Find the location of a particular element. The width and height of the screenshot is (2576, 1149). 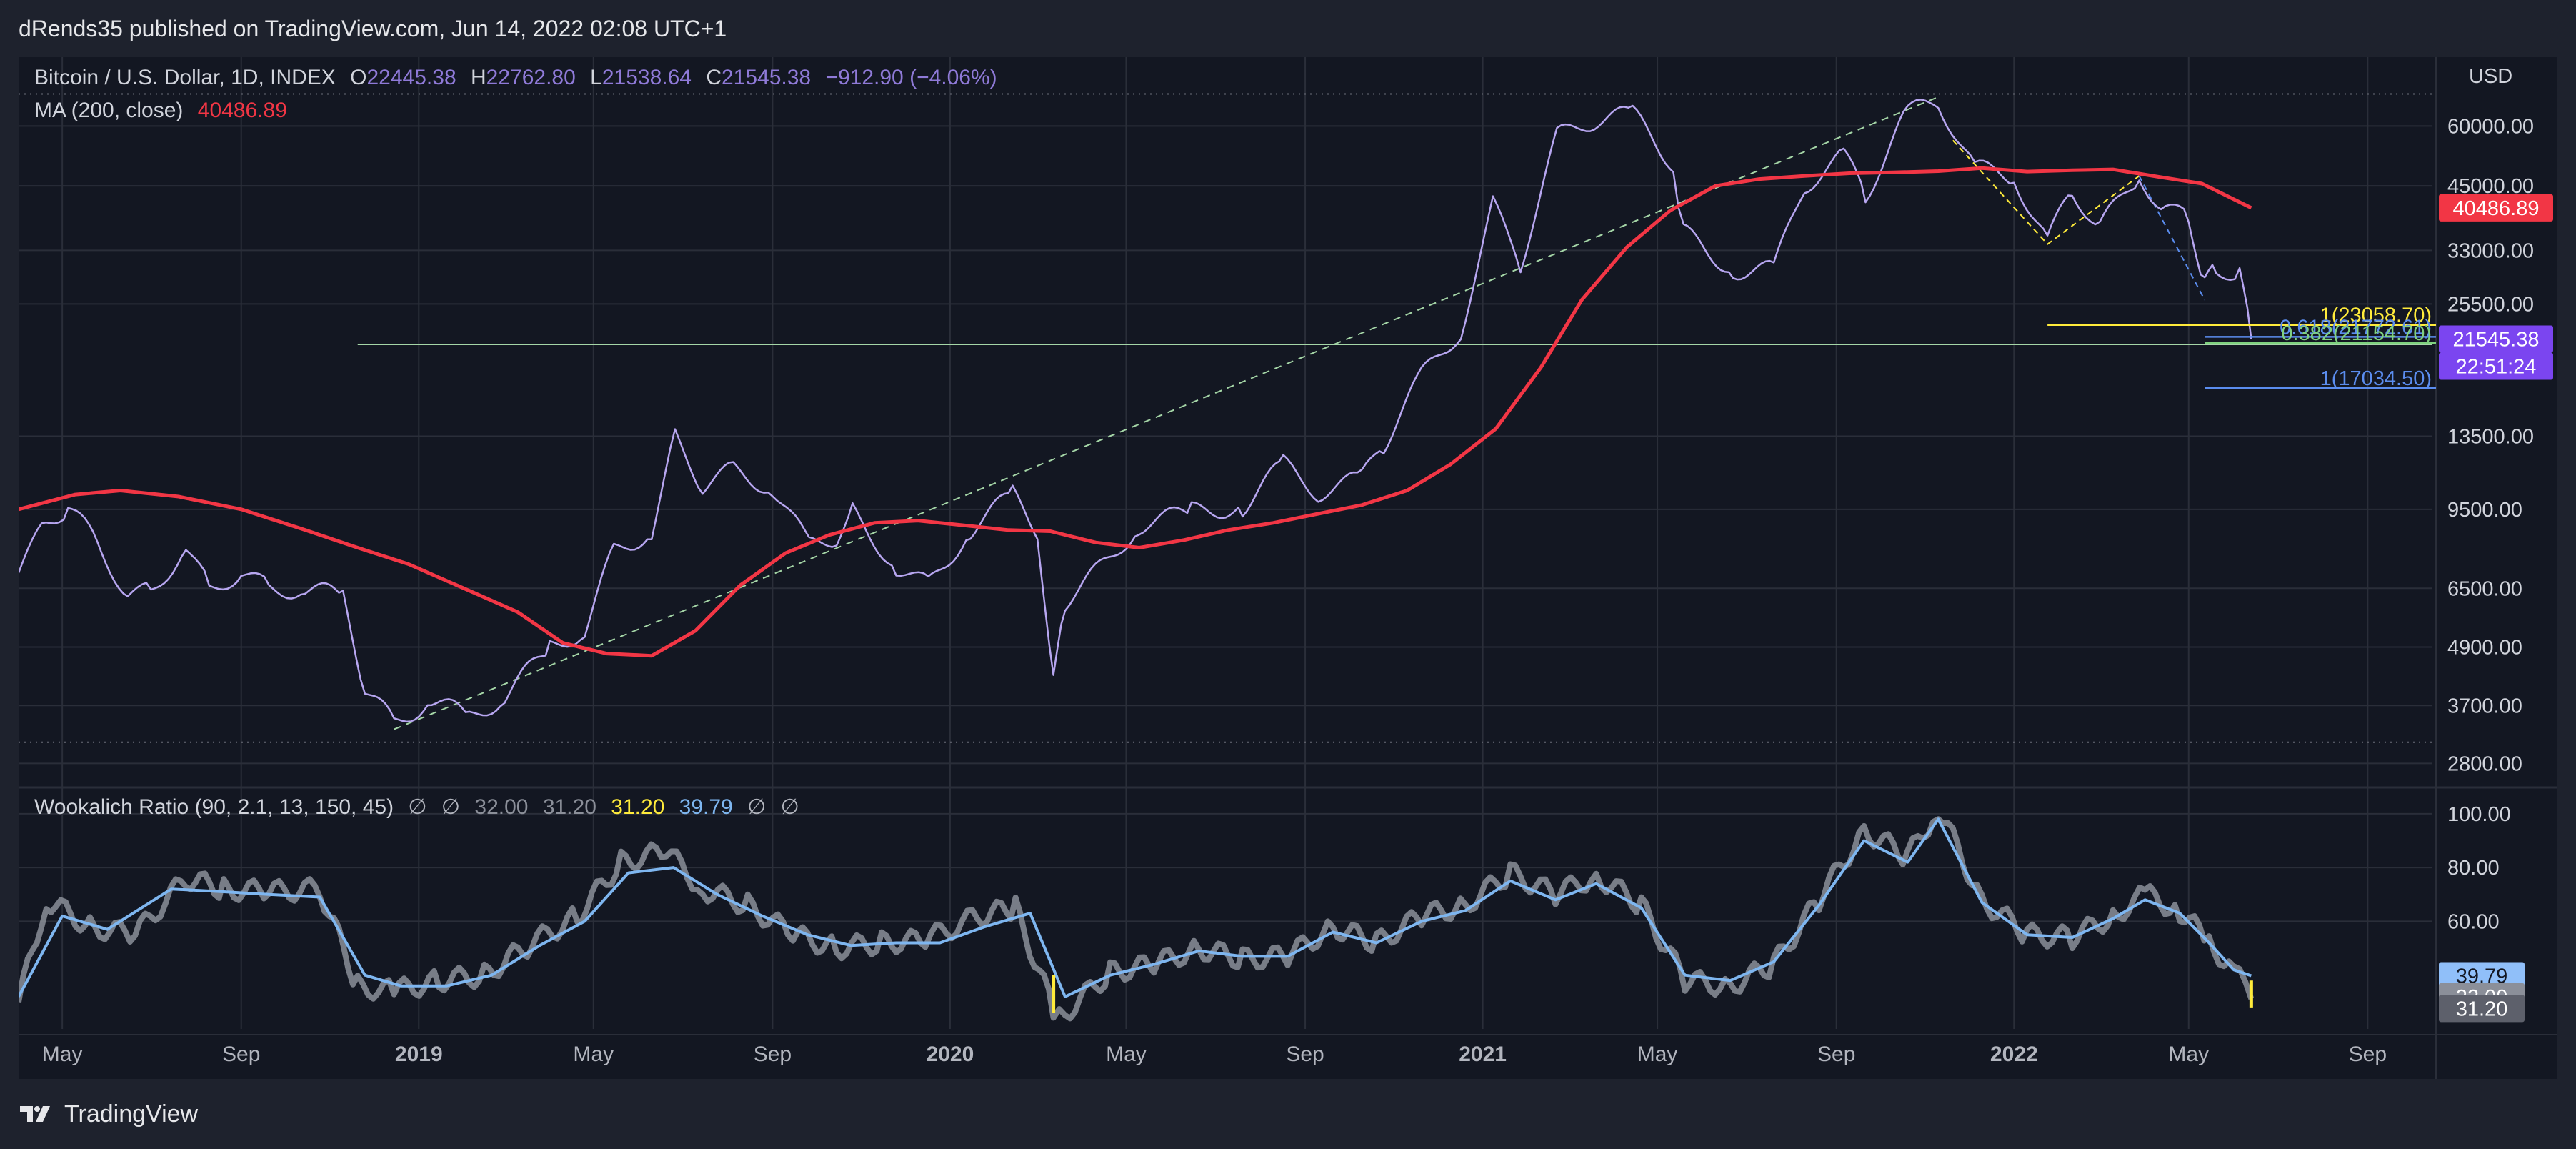

osc-v8: ∅ is located at coordinates (790, 807).